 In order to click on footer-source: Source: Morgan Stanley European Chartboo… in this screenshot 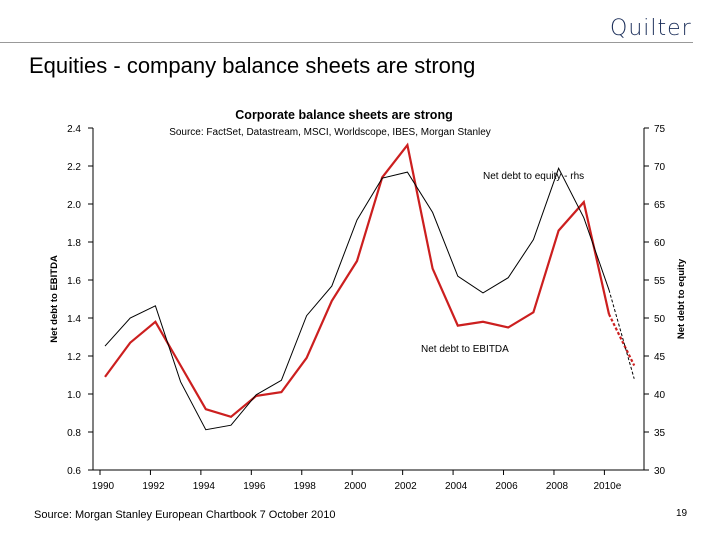, I will do `click(185, 515)`.